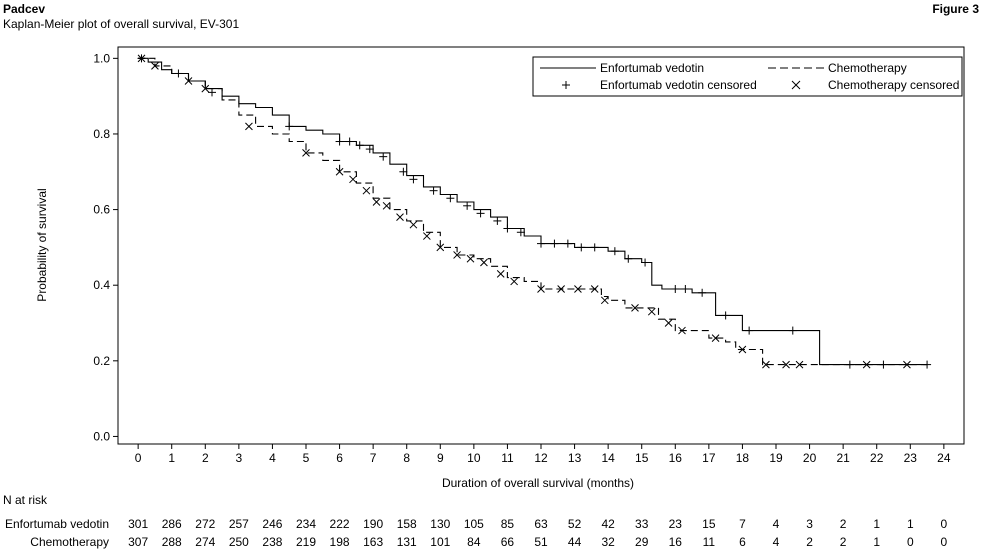  Describe the element at coordinates (676, 542) in the screenshot. I see `risk-count: 16` at that location.